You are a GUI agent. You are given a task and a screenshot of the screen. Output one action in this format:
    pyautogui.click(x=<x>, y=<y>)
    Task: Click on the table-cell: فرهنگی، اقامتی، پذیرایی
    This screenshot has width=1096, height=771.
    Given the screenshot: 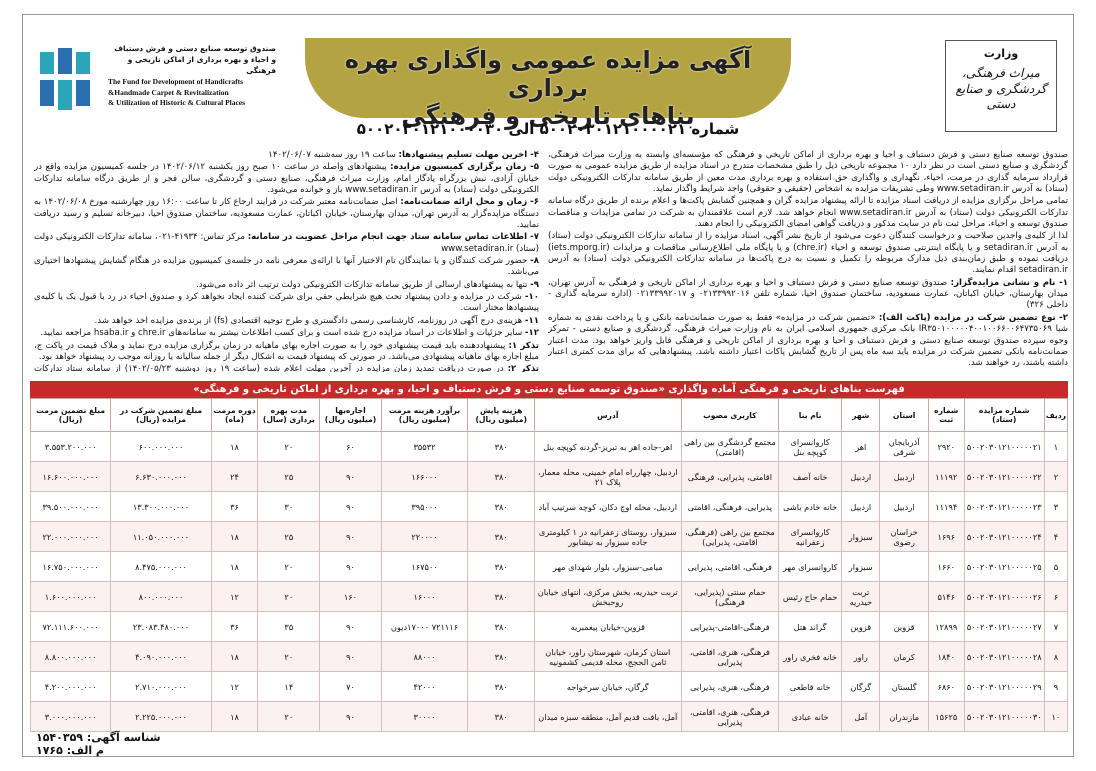 What is the action you would take?
    pyautogui.click(x=730, y=566)
    